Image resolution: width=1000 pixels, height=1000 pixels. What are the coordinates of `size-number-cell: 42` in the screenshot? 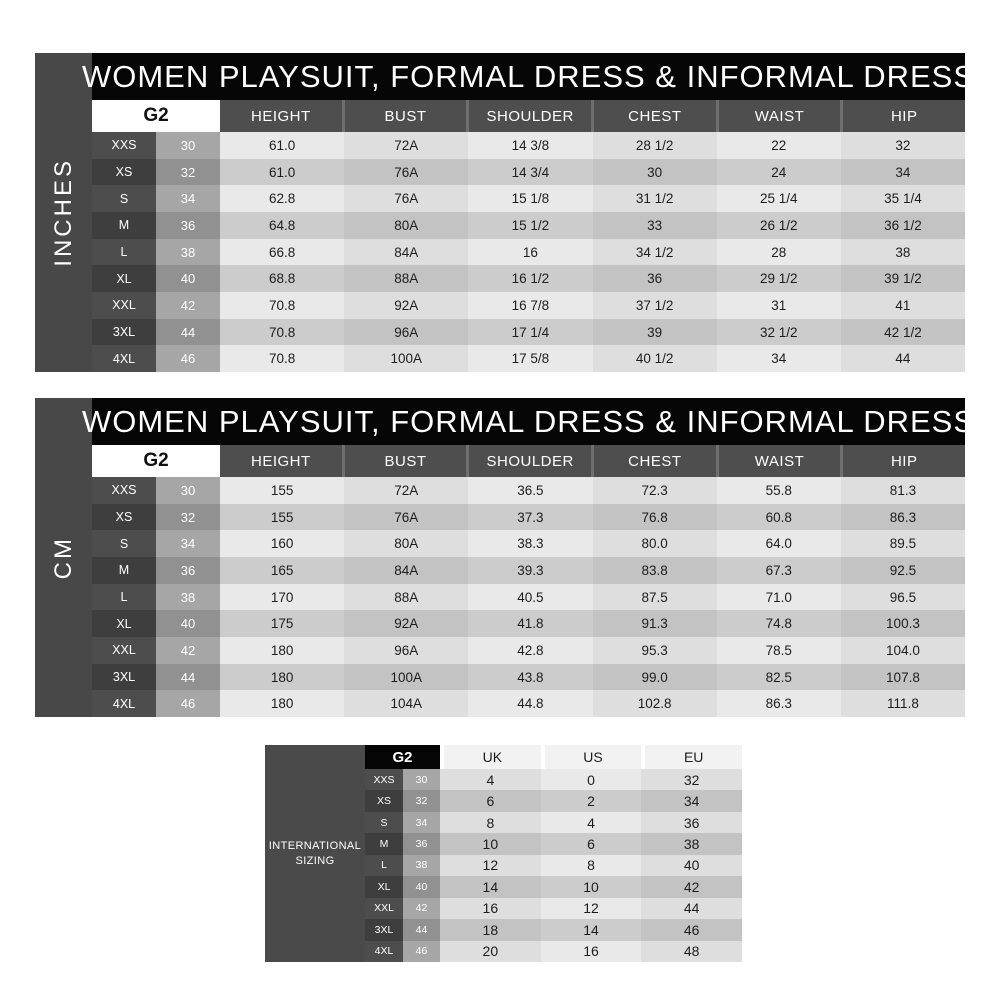 It's located at (188, 305).